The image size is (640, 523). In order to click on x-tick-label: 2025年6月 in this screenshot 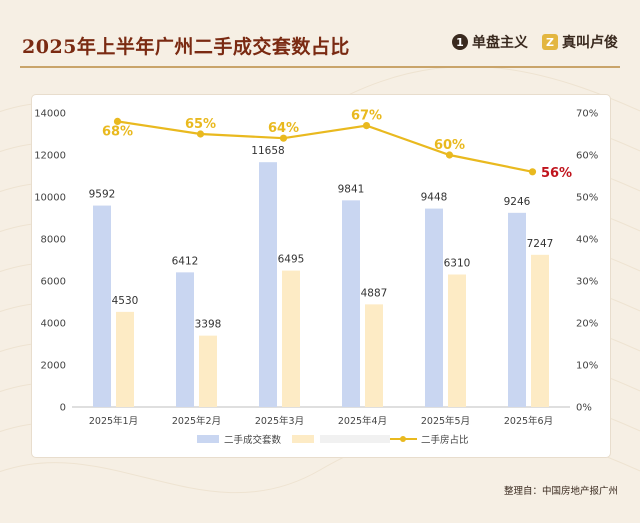, I will do `click(528, 421)`.